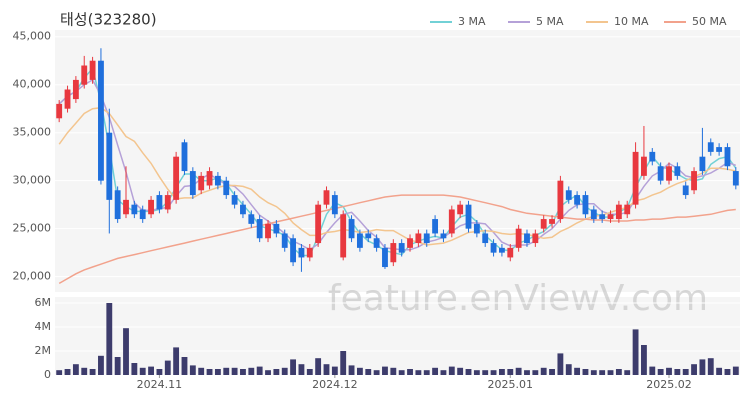  I want to click on x-tick-label: 2025.02, so click(669, 384).